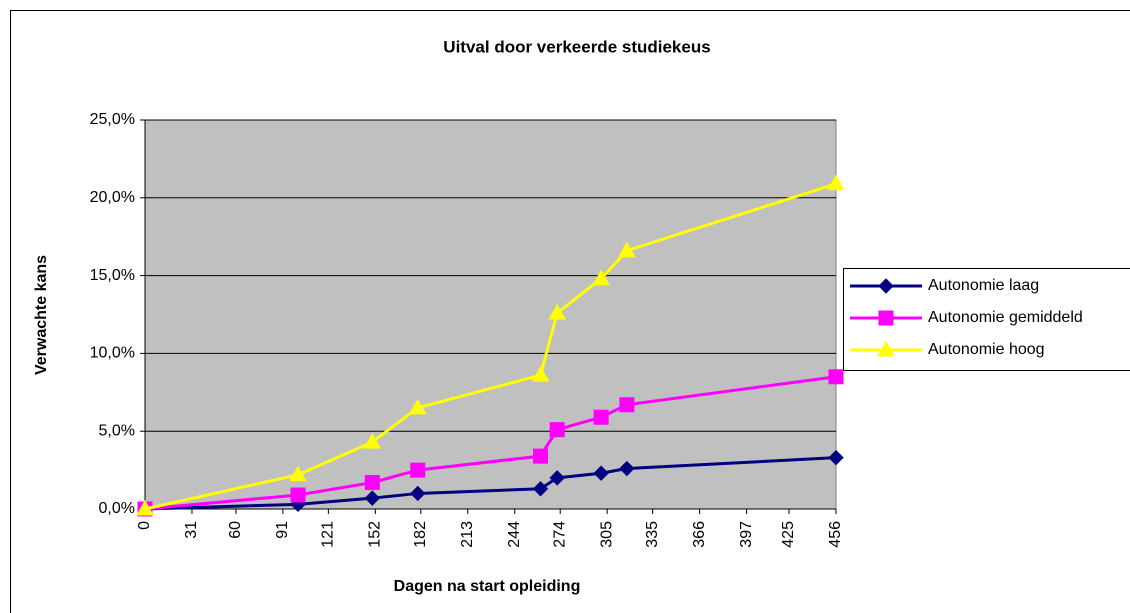 The height and width of the screenshot is (613, 1130). I want to click on x-axis-label: Dagen na start opleiding, so click(487, 586).